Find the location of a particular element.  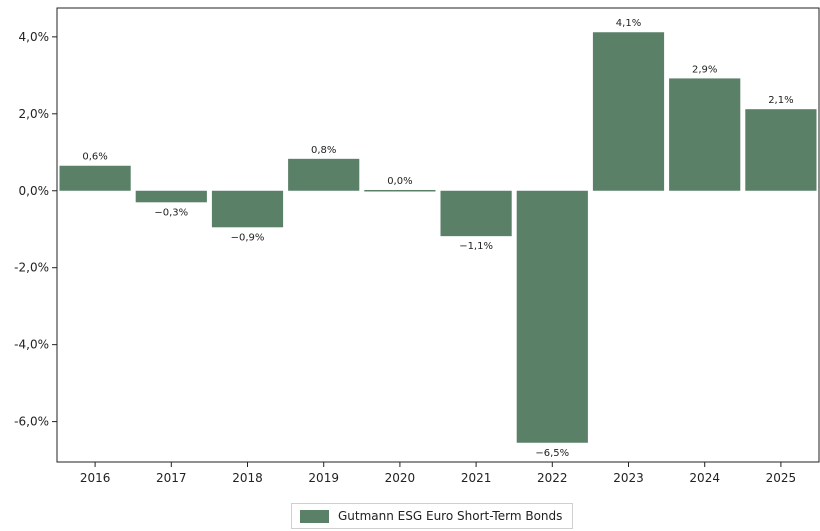

y-tick-label: -6,0% is located at coordinates (31, 422).